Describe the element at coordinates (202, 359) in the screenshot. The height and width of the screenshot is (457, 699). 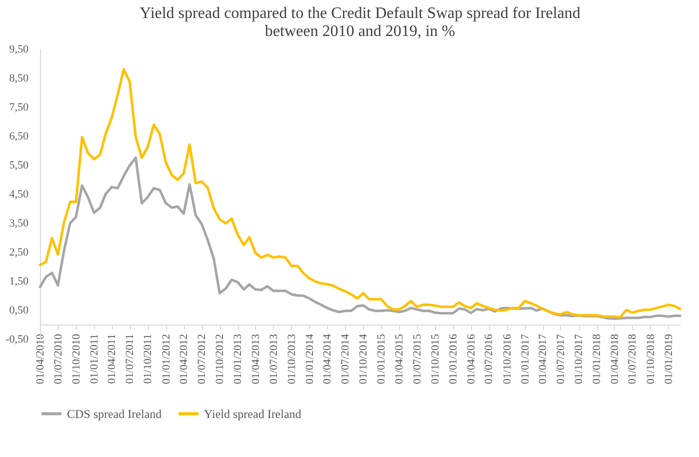
I see `x-tick-label: 01/07/2012` at that location.